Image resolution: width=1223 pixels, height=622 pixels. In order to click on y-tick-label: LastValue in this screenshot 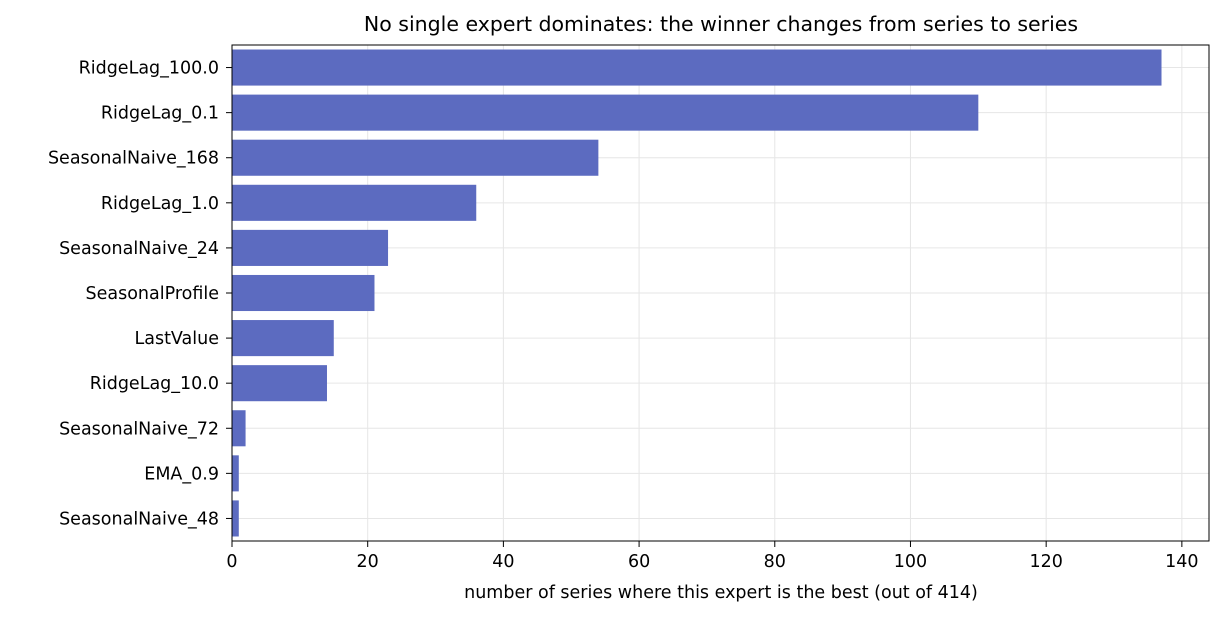, I will do `click(176, 339)`.